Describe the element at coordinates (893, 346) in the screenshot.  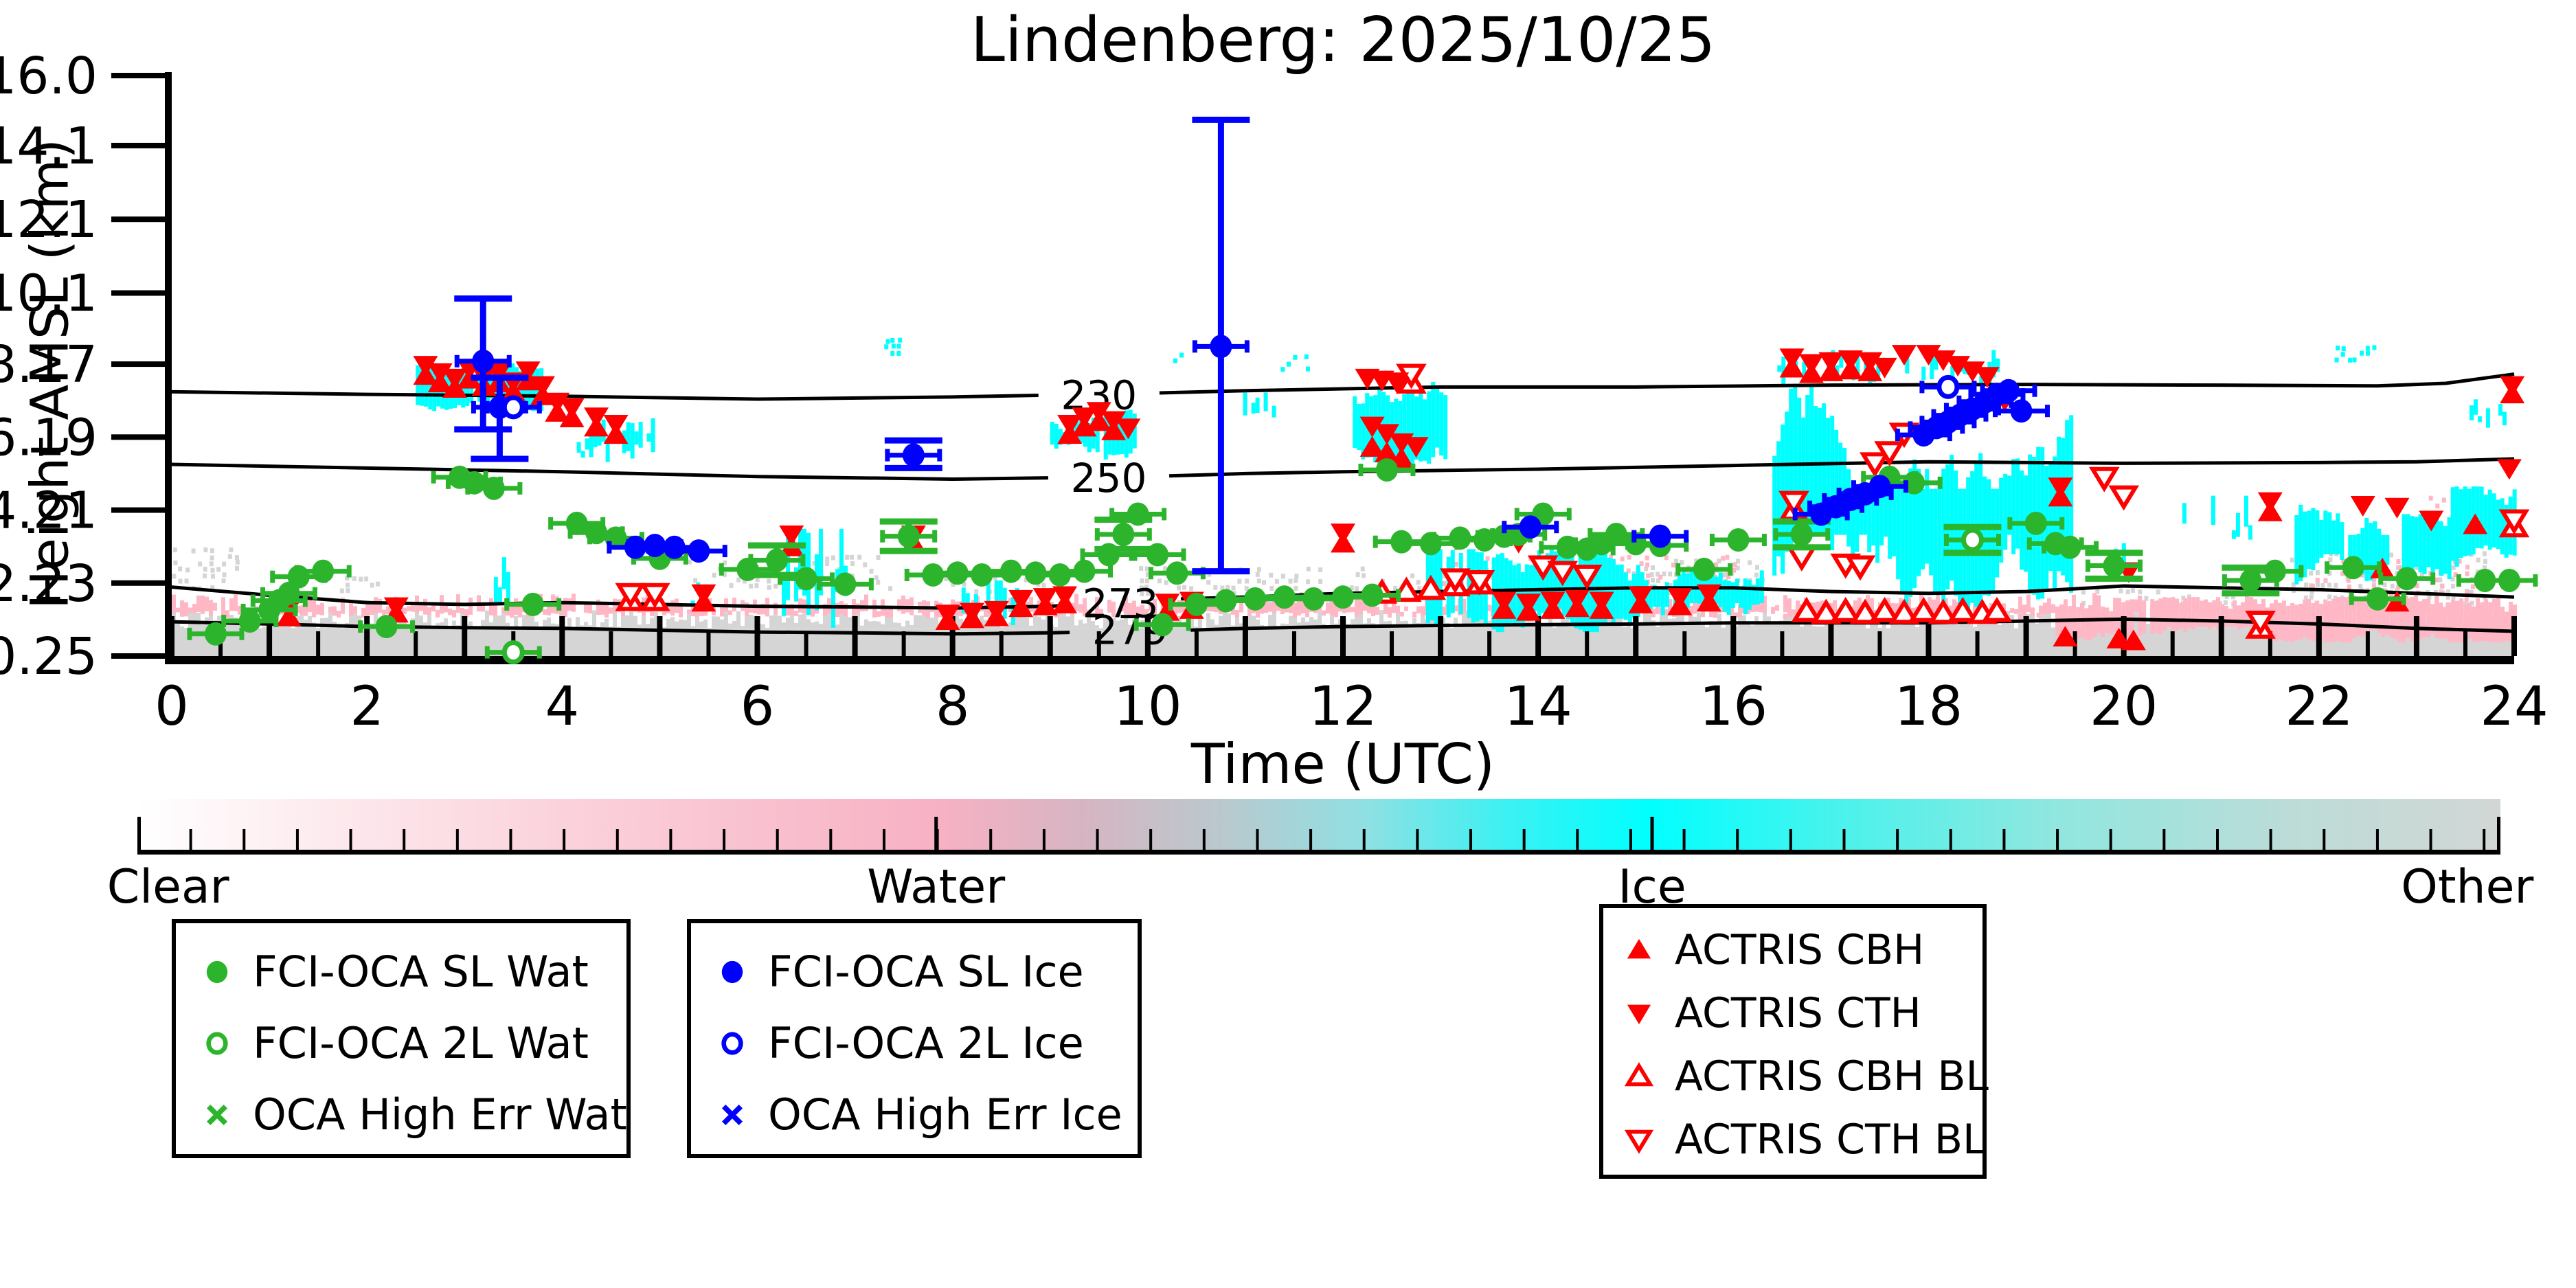
I see `patch-cyan-speck` at that location.